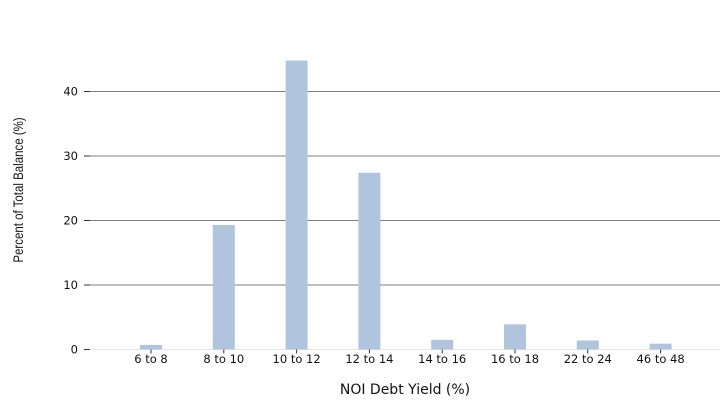  What do you see at coordinates (223, 359) in the screenshot?
I see `x-tick-label-8-to-10: 8 to 10` at bounding box center [223, 359].